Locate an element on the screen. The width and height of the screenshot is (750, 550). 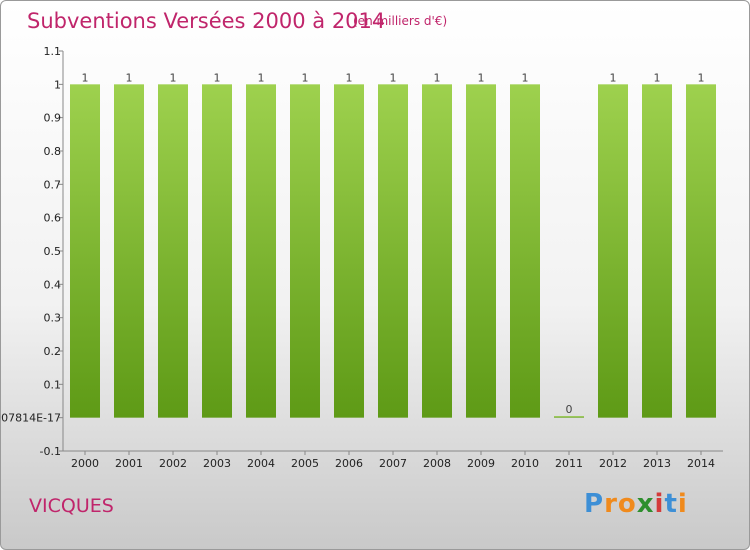
y-tick-label: 0.9 is located at coordinates (53, 118).